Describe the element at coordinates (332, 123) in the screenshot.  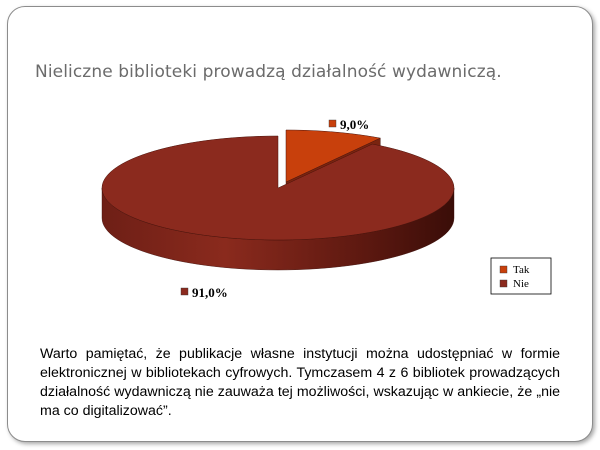
I see `data-label-marker-tak` at that location.